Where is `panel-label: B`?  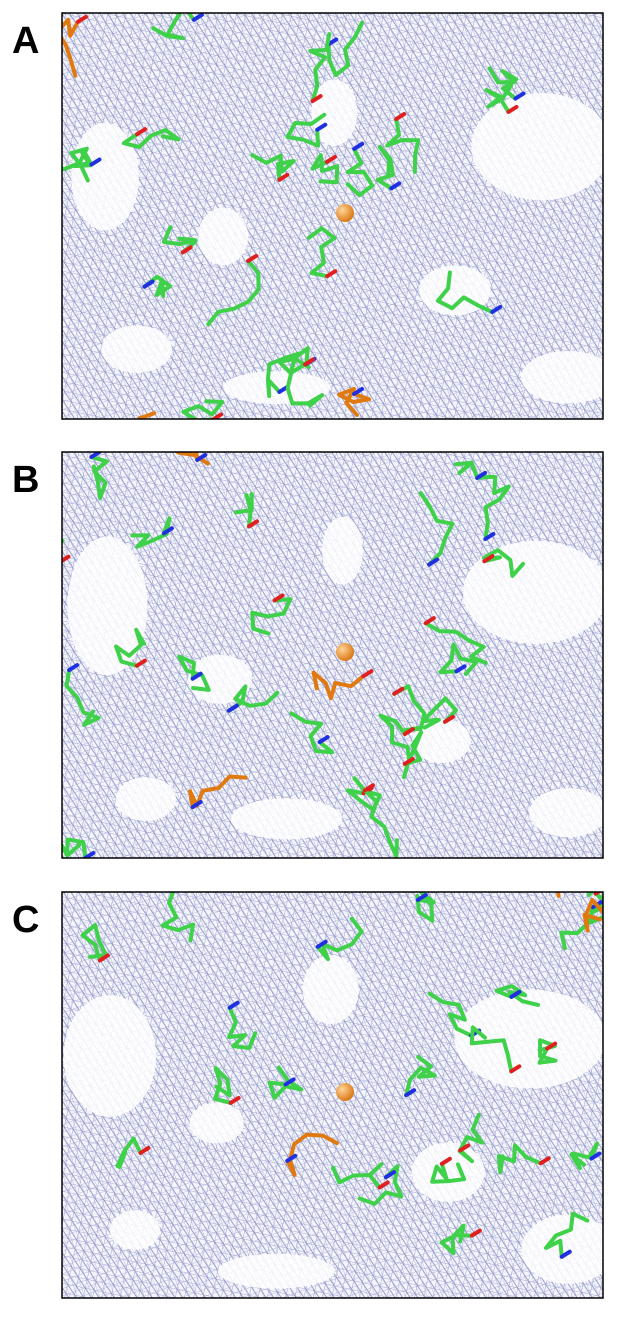
panel-label: B is located at coordinates (25, 480).